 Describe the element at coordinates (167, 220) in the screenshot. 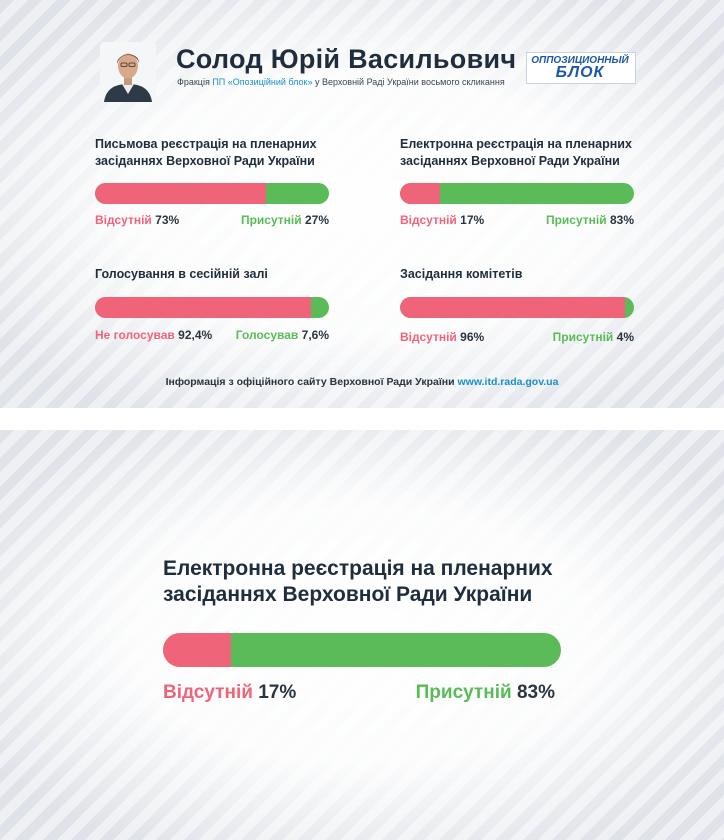

I see `absent-value: 73%` at that location.